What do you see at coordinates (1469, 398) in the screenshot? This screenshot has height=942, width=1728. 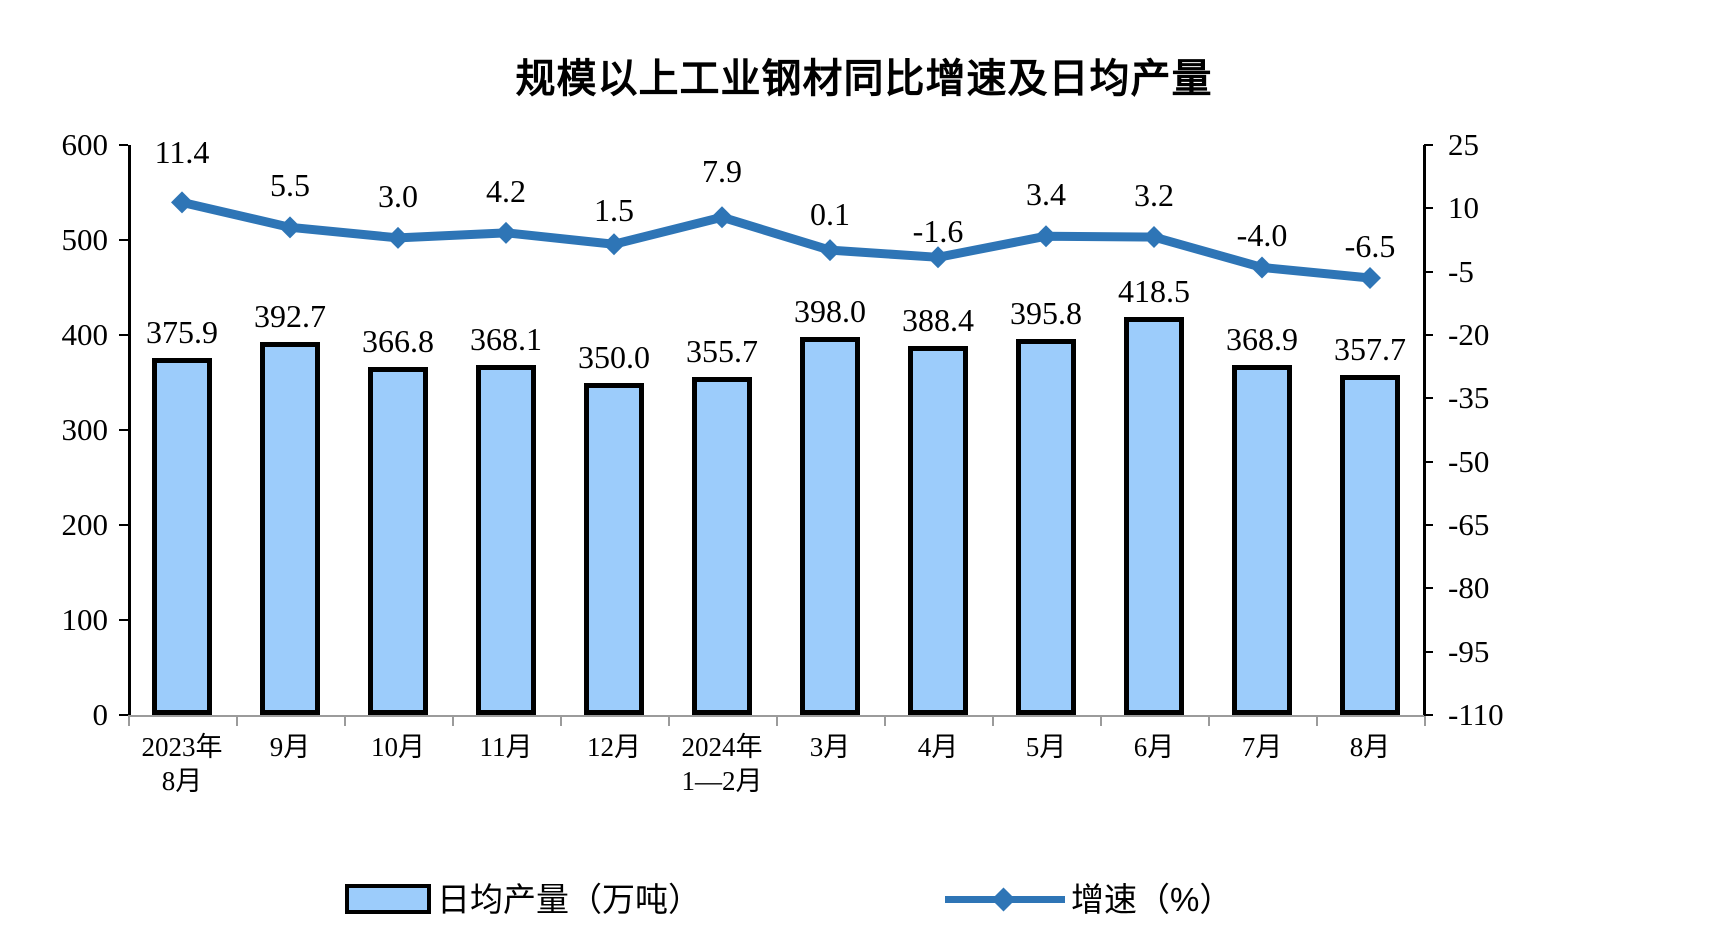 I see `right-axis-tick-label: -35` at bounding box center [1469, 398].